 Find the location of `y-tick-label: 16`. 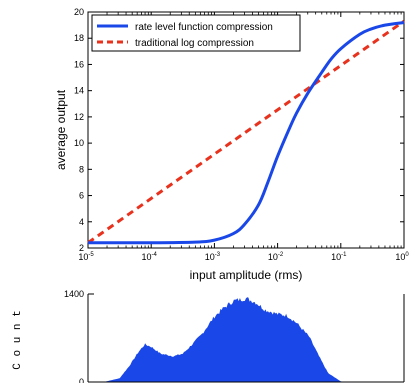

y-tick-label: 16 is located at coordinates (79, 64).